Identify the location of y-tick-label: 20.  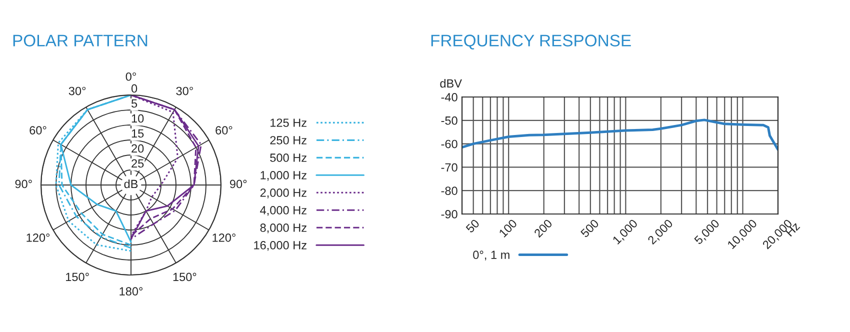
(138, 148).